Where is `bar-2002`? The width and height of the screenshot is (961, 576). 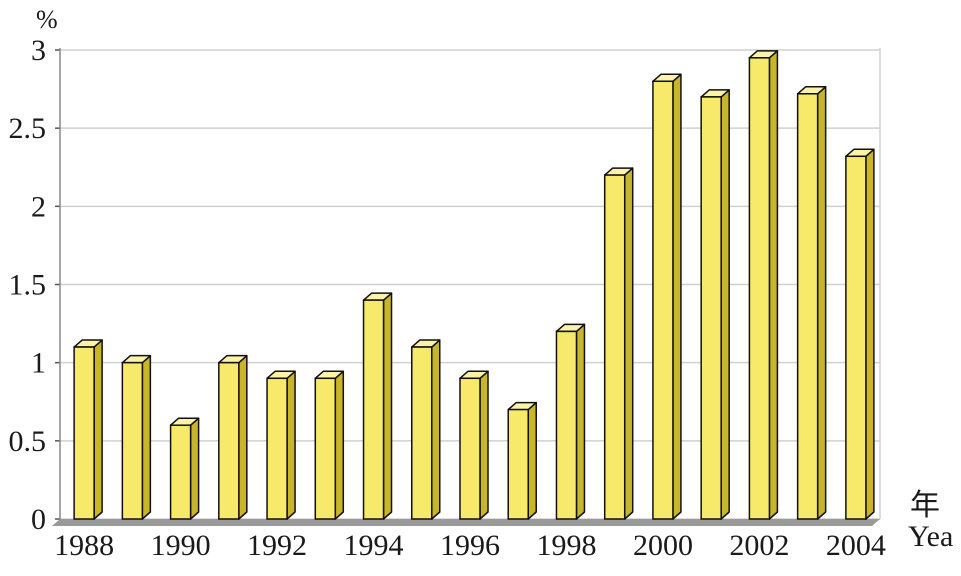 bar-2002 is located at coordinates (763, 285).